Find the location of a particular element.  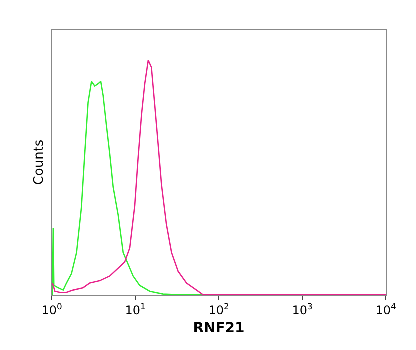

x-tick-label: 10$^{3}$ is located at coordinates (302, 309).